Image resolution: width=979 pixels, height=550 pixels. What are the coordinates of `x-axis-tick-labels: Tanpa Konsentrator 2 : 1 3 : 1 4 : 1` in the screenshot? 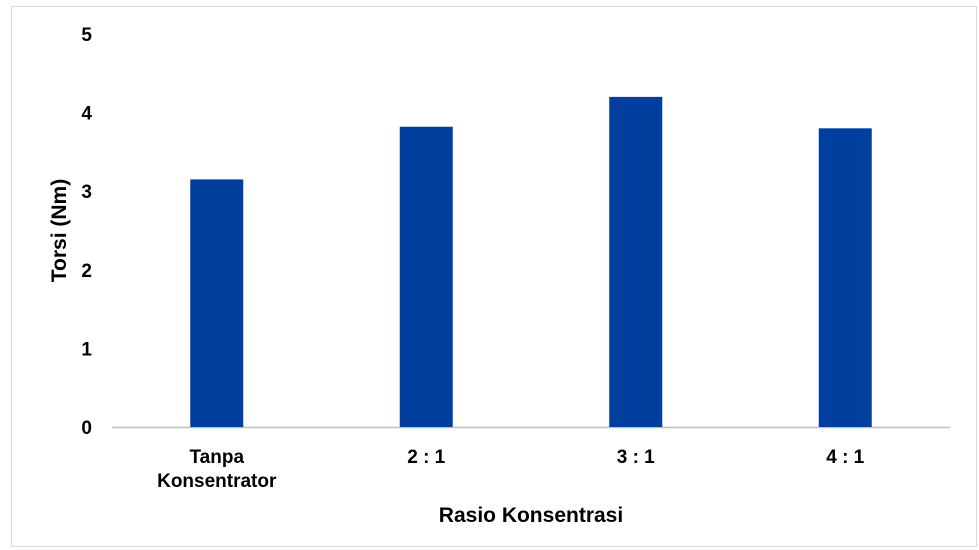 It's located at (511, 469).